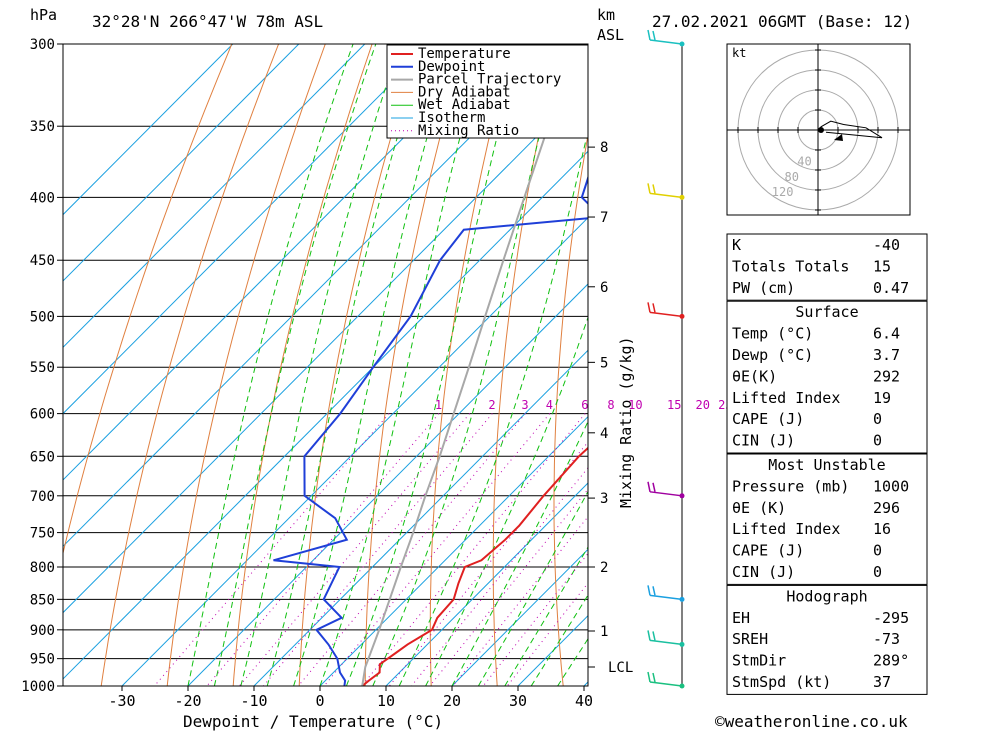 Image resolution: width=1000 pixels, height=733 pixels. Describe the element at coordinates (452, 701) in the screenshot. I see `temperature-tick-label: 20` at that location.